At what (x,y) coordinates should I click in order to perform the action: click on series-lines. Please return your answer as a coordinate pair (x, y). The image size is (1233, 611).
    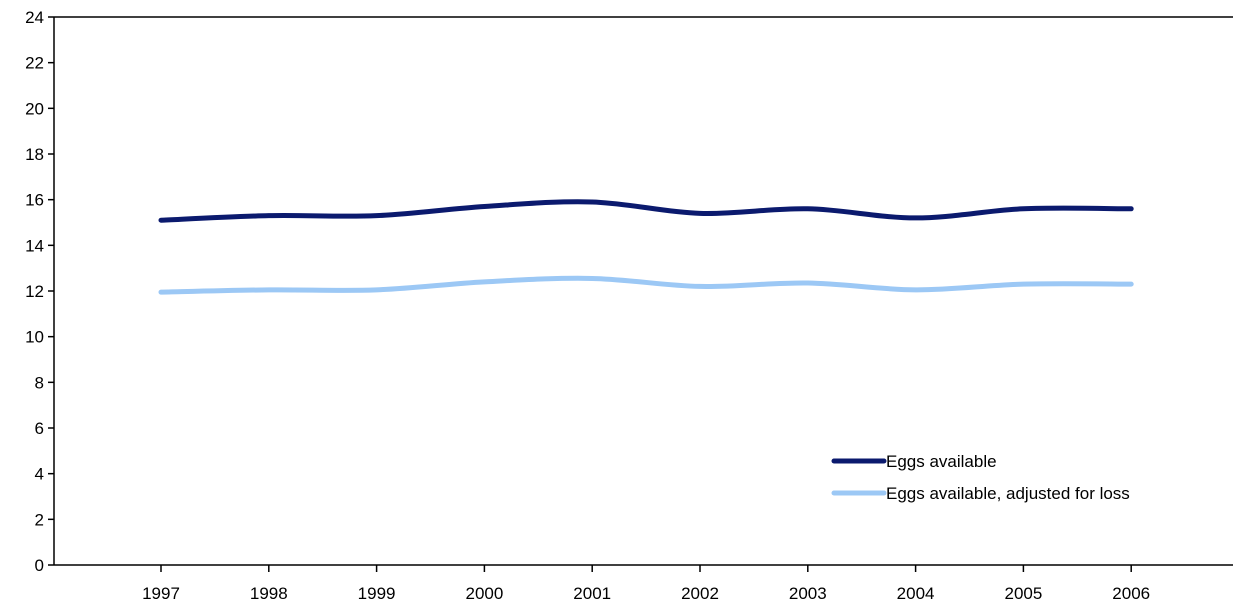
    Looking at the image, I should click on (646, 247).